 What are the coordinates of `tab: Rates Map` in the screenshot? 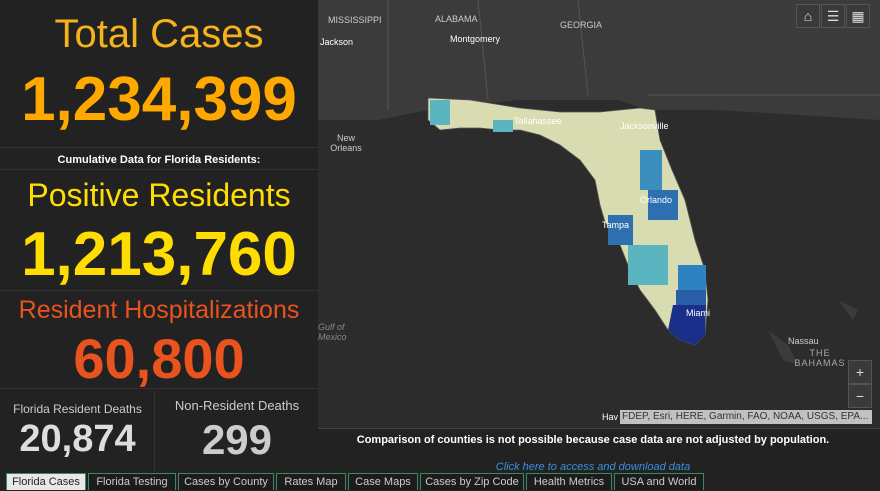 It's located at (311, 481).